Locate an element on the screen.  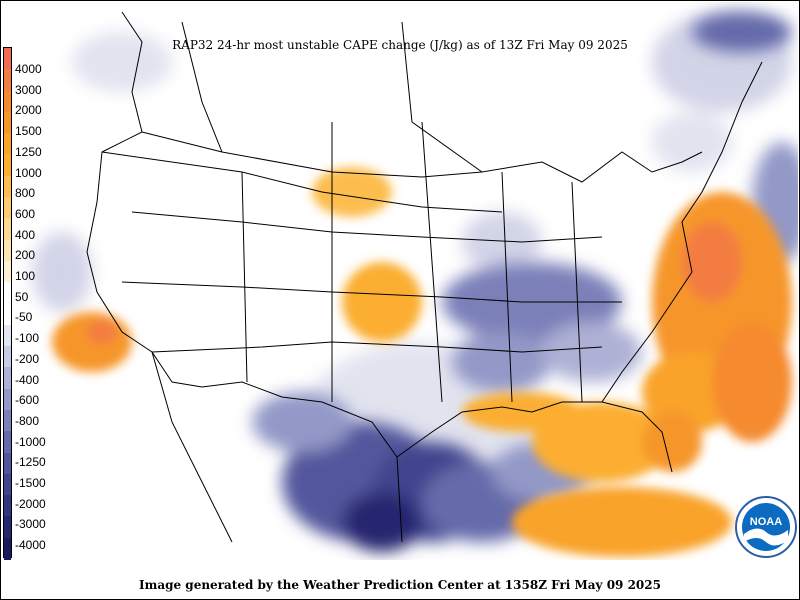
colorbar-label: 2000 is located at coordinates (28, 110).